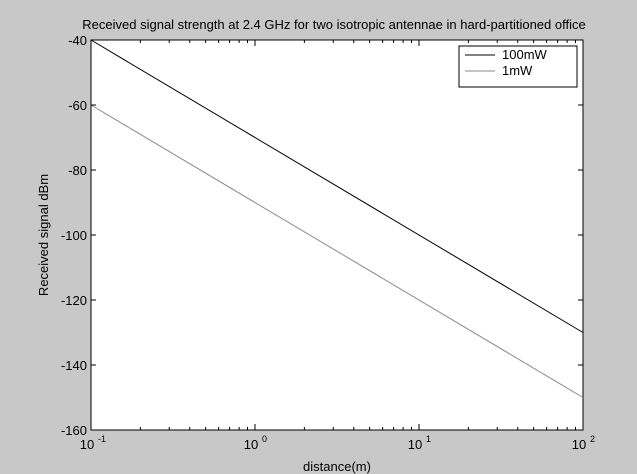 The width and height of the screenshot is (637, 474). I want to click on legend-label-0: 100mW, so click(525, 54).